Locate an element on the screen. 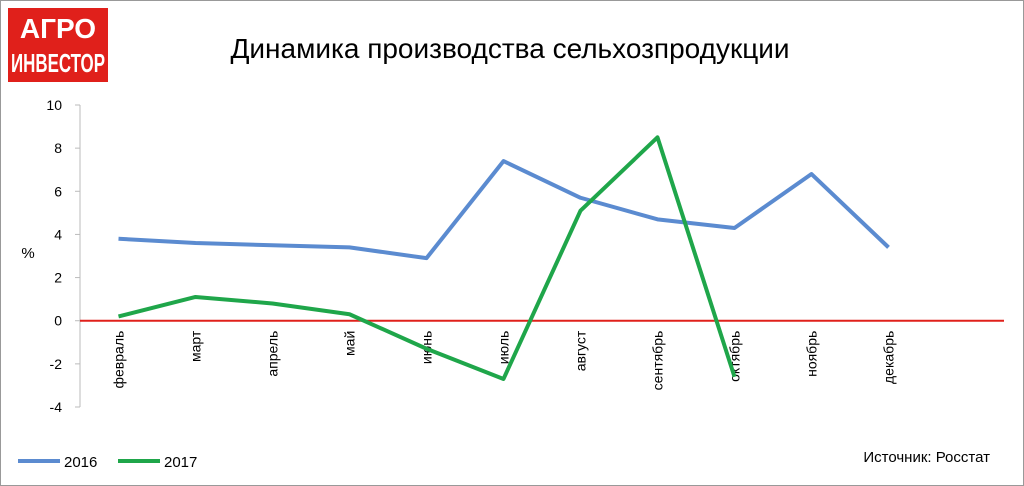 This screenshot has width=1024, height=486. x-tick-label: ноябрь is located at coordinates (812, 354).